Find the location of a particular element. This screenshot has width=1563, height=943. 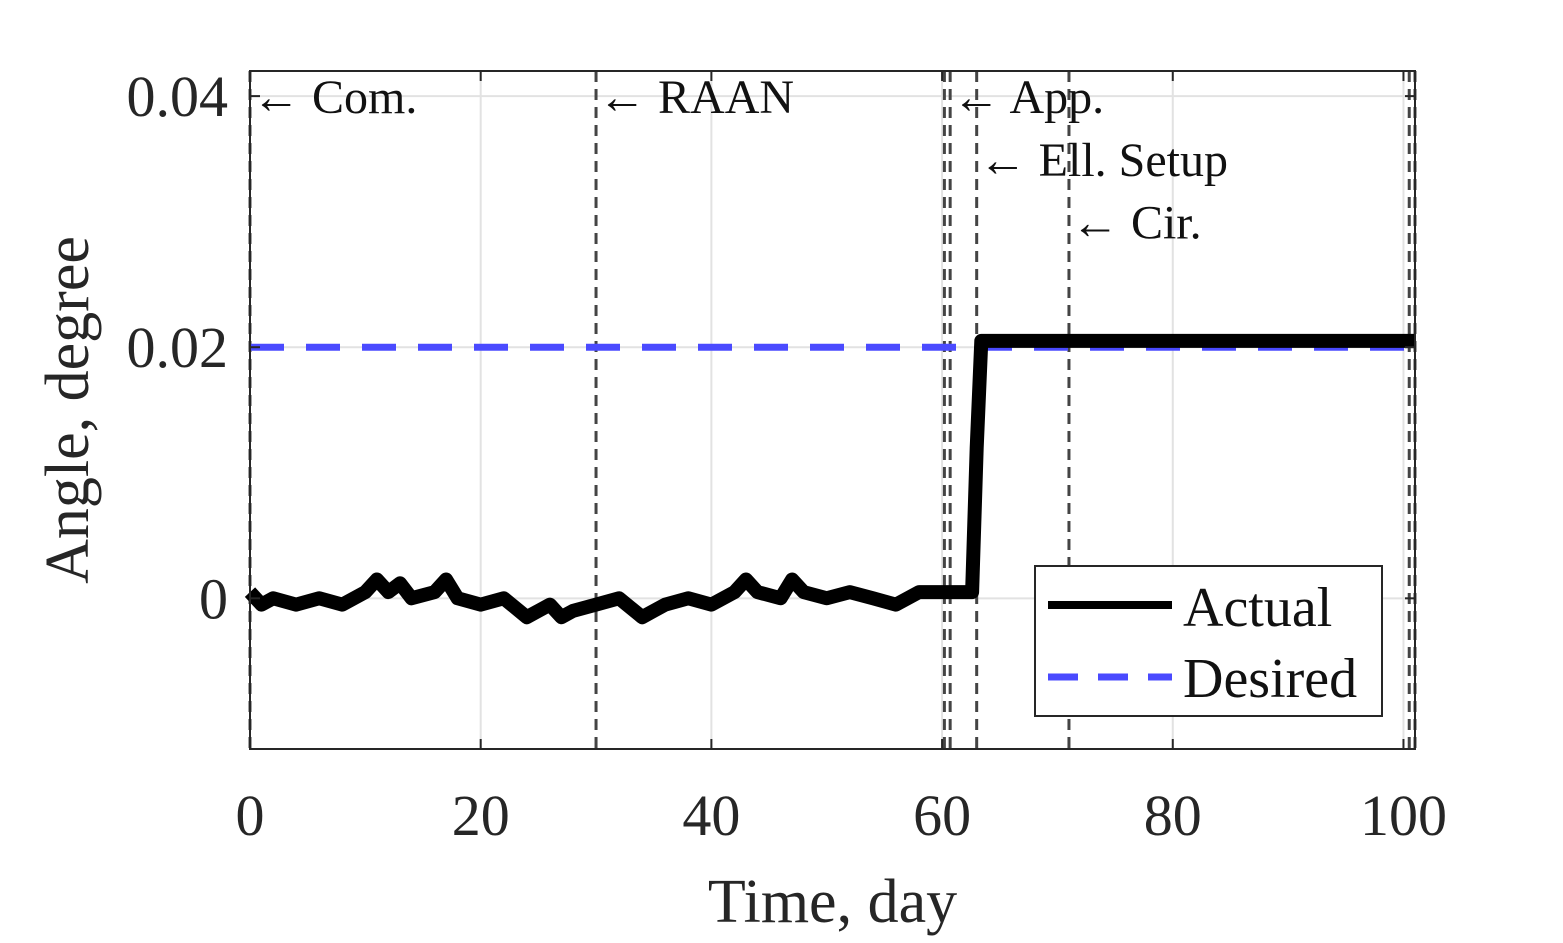

event-annotation: ← Ell. Setup is located at coordinates (1103, 160).